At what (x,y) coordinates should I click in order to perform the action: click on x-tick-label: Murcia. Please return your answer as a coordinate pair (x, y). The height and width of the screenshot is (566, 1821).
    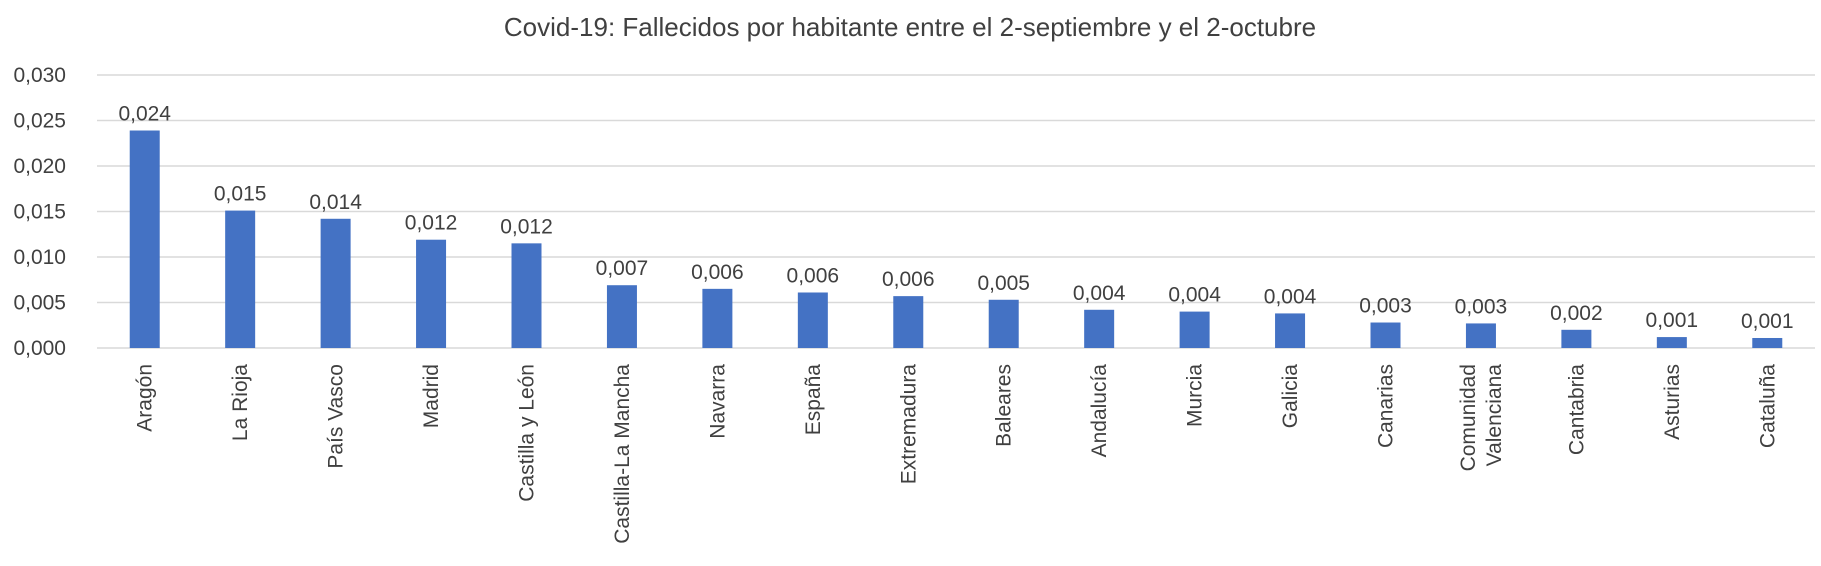
    Looking at the image, I should click on (1195, 395).